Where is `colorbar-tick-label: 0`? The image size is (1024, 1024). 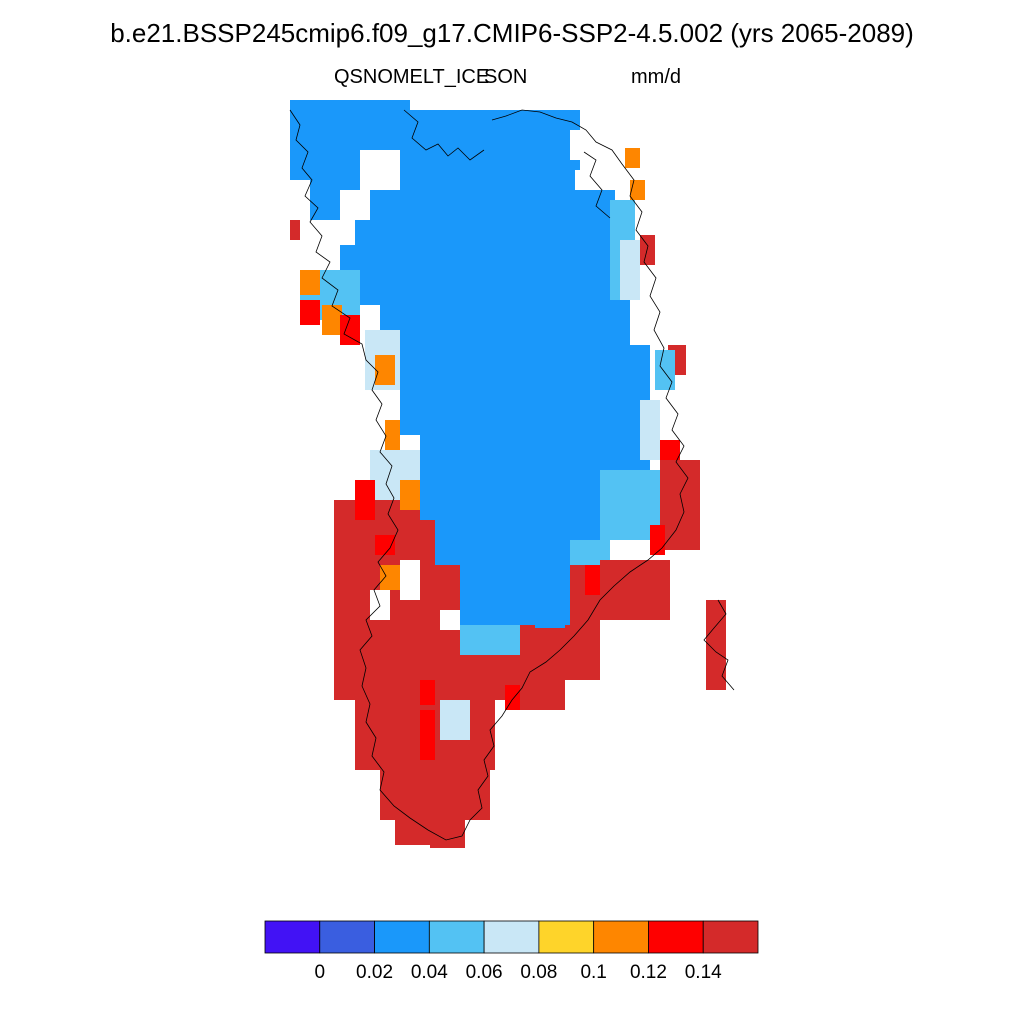 colorbar-tick-label: 0 is located at coordinates (320, 972).